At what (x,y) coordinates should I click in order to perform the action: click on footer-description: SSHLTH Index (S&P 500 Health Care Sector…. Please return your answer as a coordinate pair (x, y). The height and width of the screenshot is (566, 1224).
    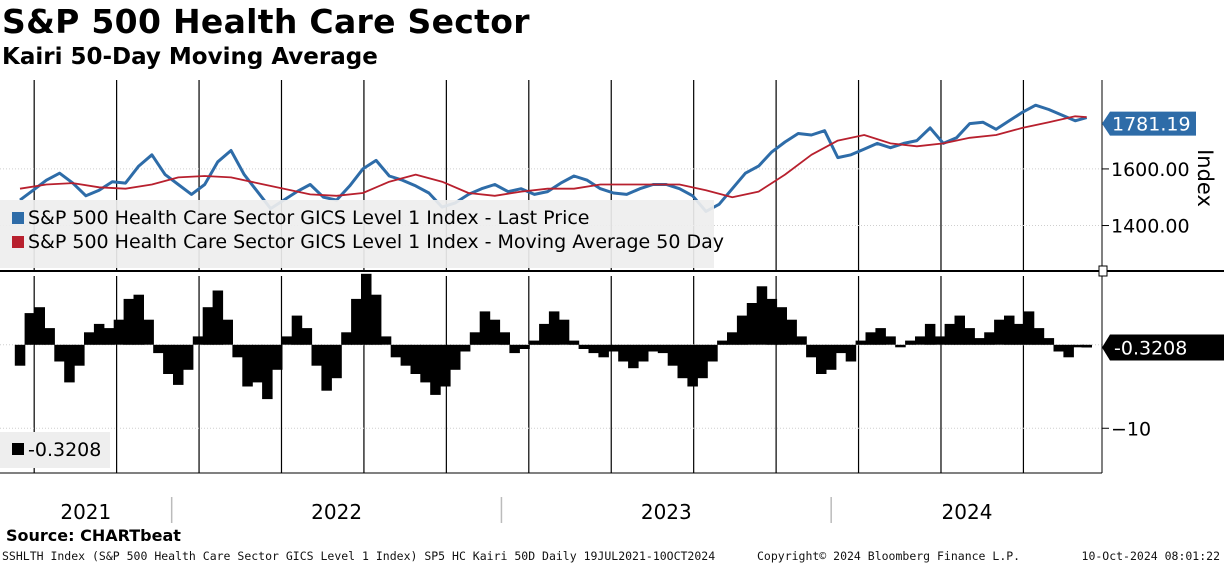
    Looking at the image, I should click on (359, 556).